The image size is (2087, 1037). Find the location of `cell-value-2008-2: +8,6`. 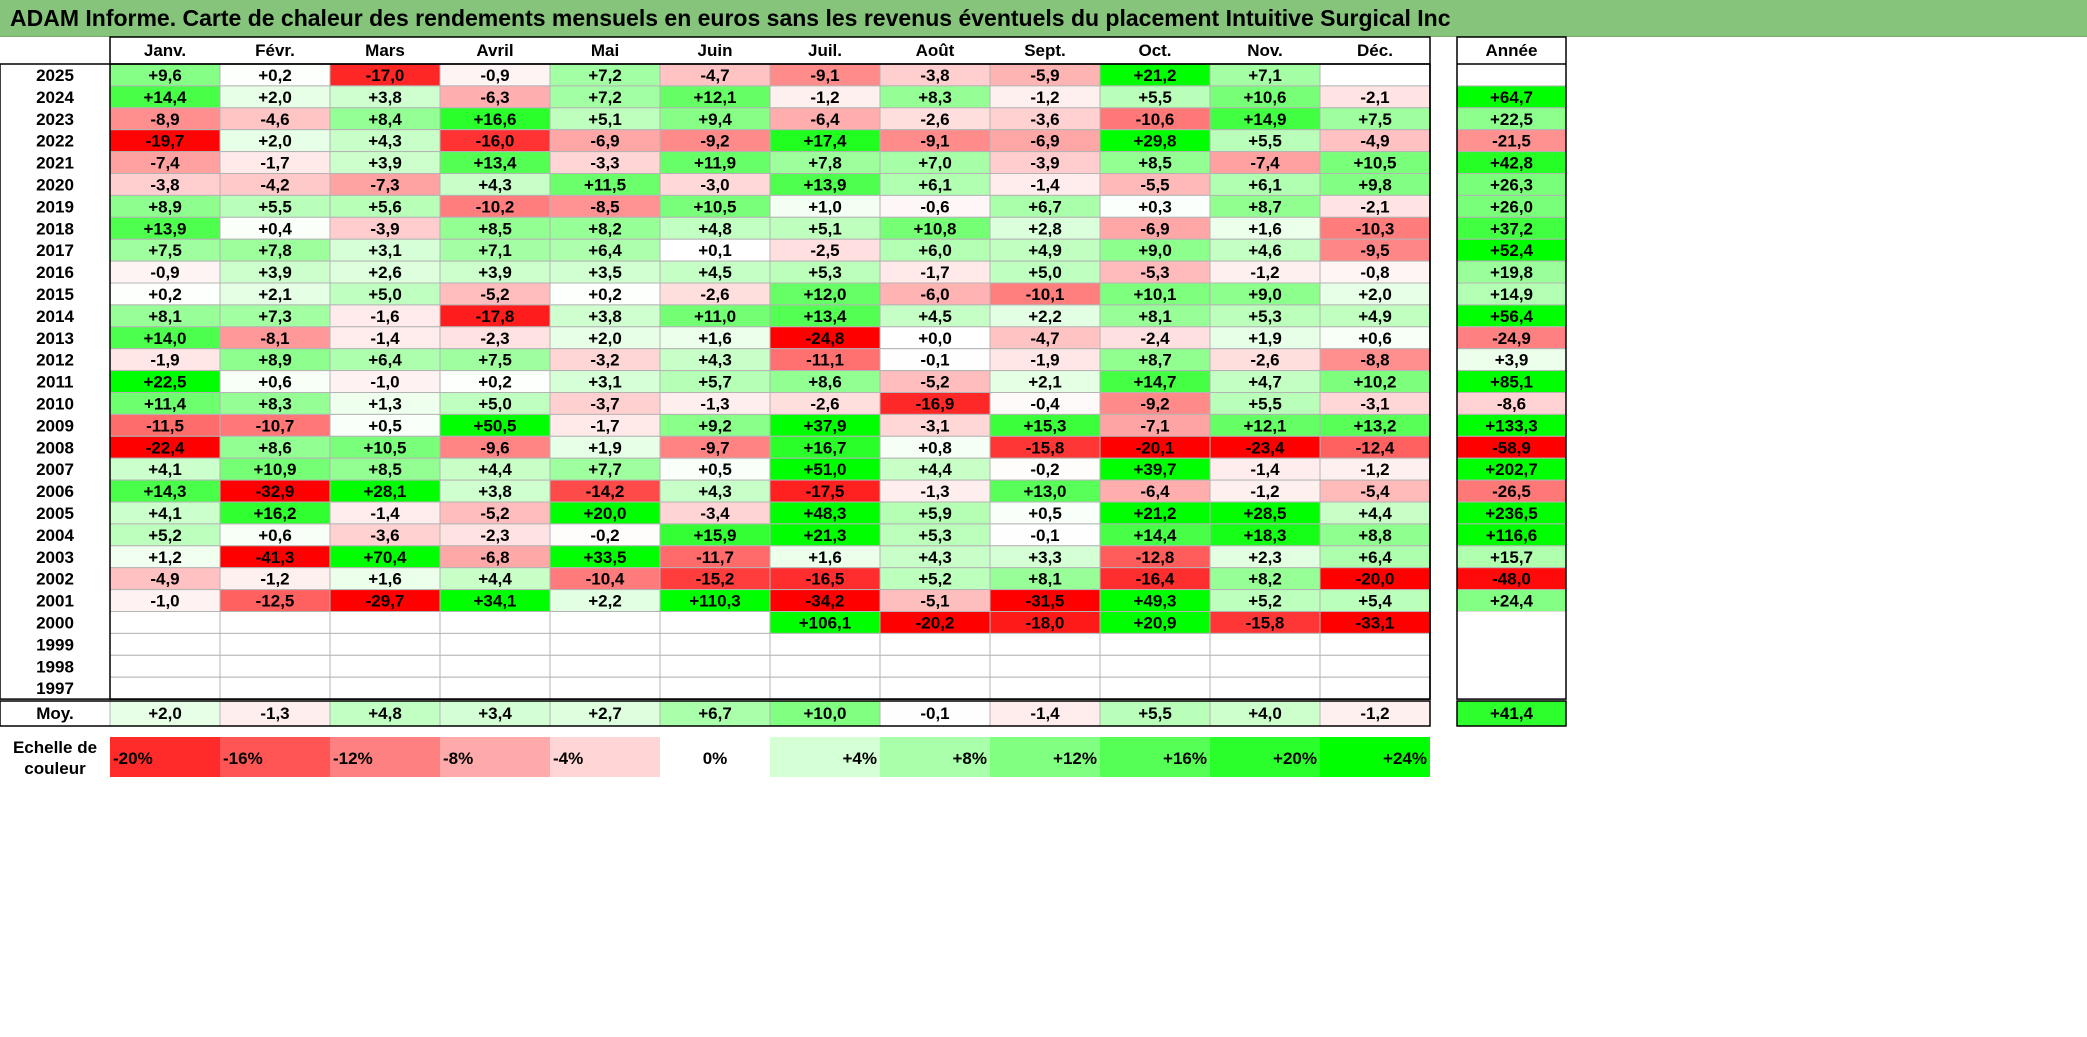

cell-value-2008-2: +8,6 is located at coordinates (275, 447).